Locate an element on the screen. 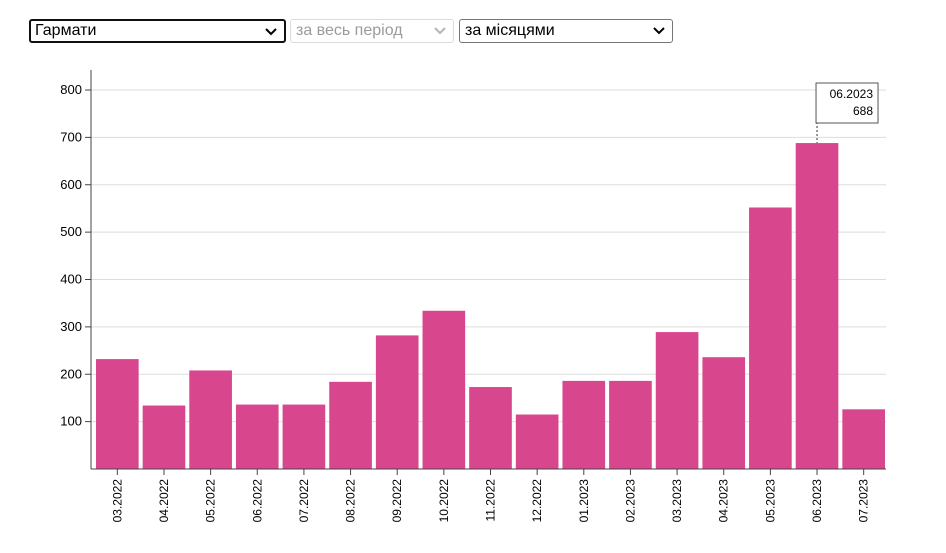 Image resolution: width=946 pixels, height=553 pixels. x-tick-label: 05.2023 is located at coordinates (770, 501).